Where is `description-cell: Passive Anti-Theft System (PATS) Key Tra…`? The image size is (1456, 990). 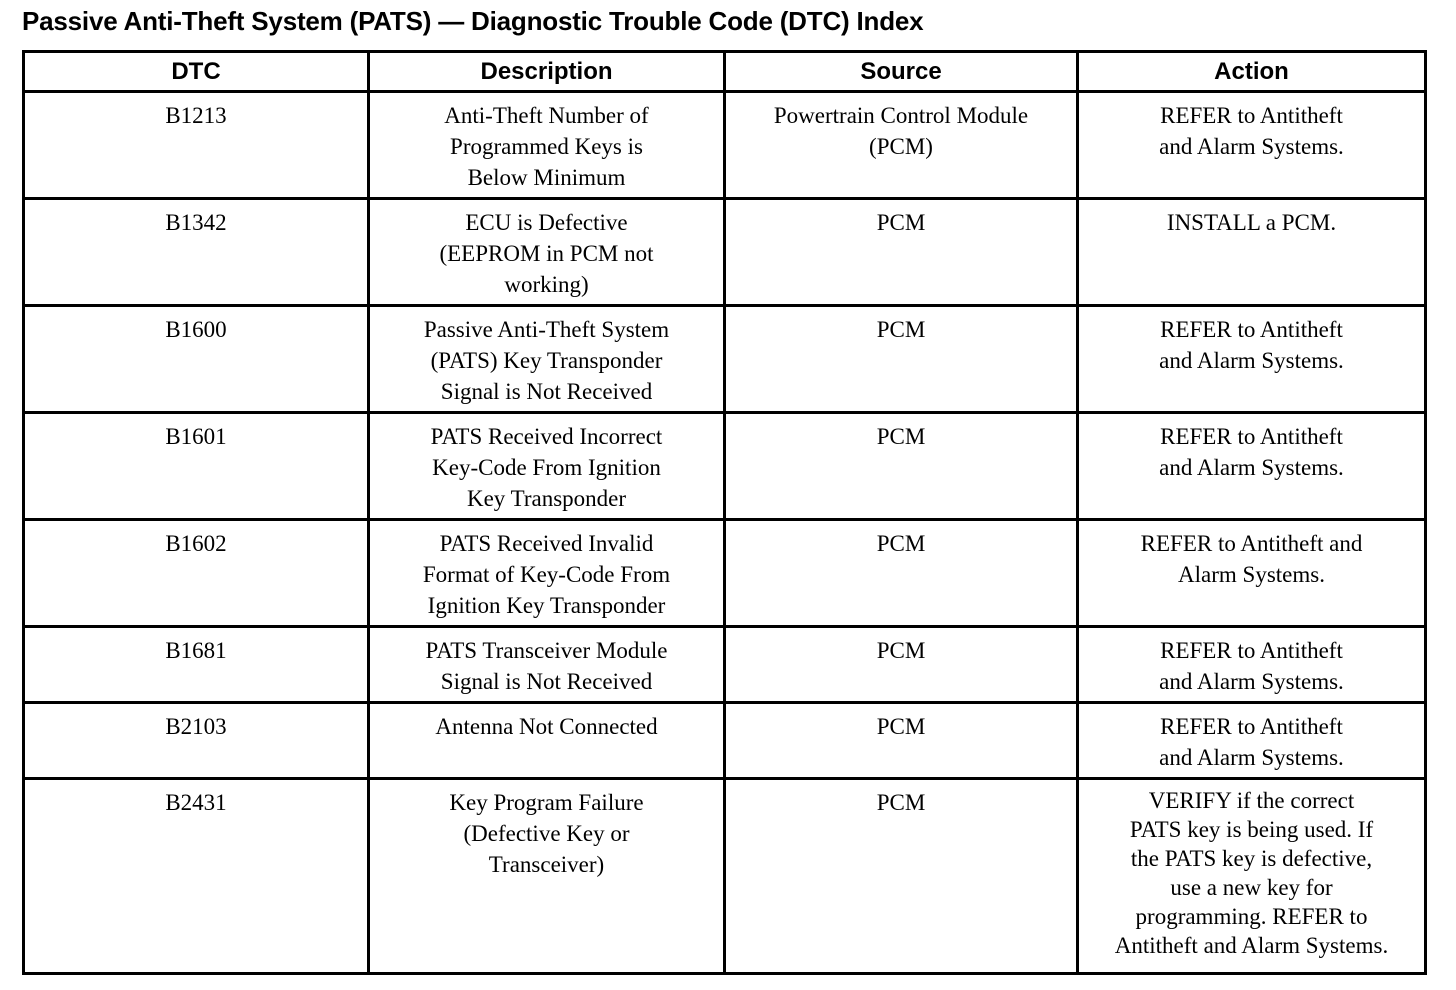 description-cell: Passive Anti-Theft System (PATS) Key Tra… is located at coordinates (546, 359).